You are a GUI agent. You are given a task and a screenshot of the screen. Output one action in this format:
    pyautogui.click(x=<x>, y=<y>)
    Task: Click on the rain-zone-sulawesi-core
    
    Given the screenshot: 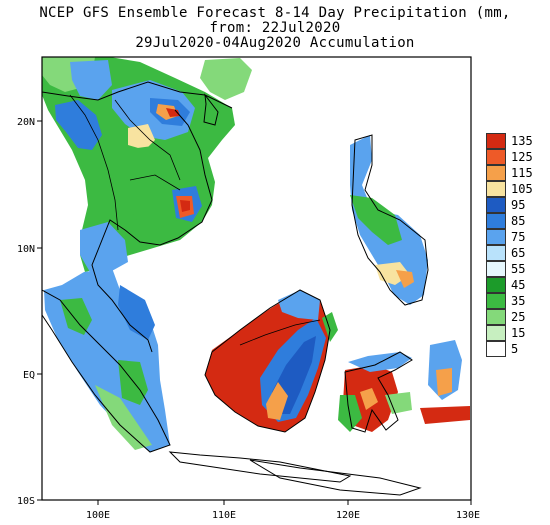 What is the action you would take?
    pyautogui.click(x=369, y=399)
    